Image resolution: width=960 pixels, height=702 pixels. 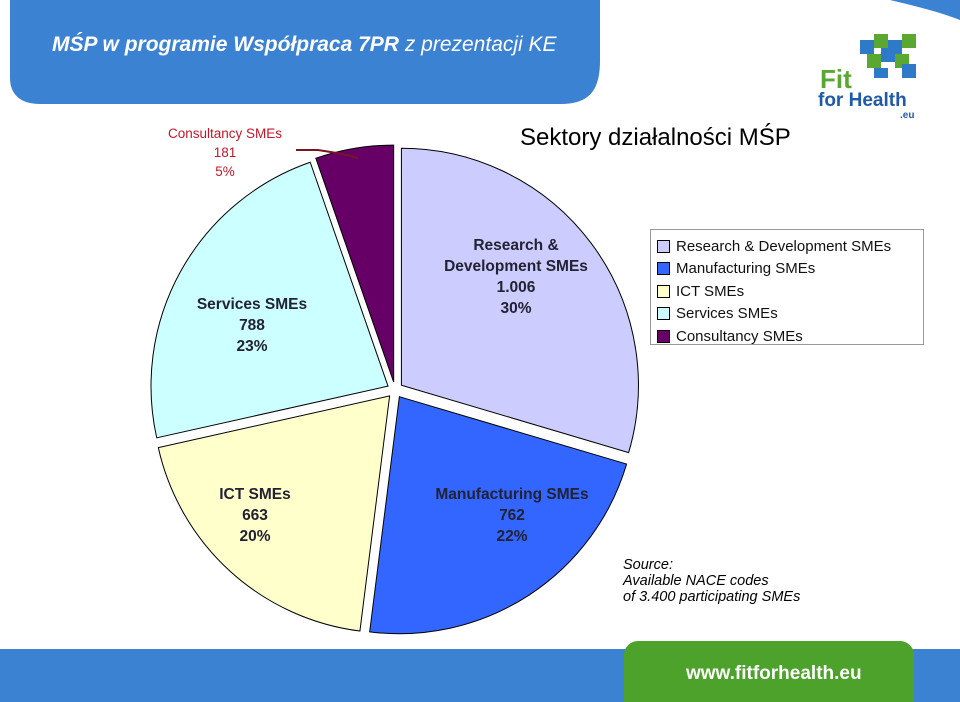 I want to click on pie-slice-manufacturing-smes, so click(x=498, y=515).